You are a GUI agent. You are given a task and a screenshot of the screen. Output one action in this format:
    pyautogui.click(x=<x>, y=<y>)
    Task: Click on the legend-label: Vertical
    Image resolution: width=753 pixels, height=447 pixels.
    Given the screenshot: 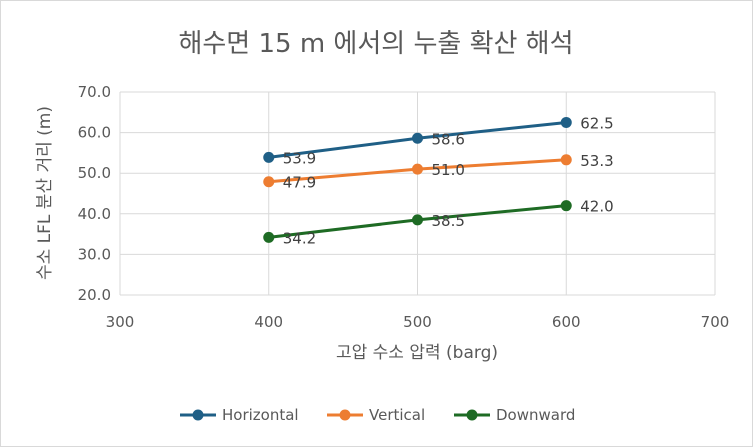 What is the action you would take?
    pyautogui.click(x=397, y=415)
    